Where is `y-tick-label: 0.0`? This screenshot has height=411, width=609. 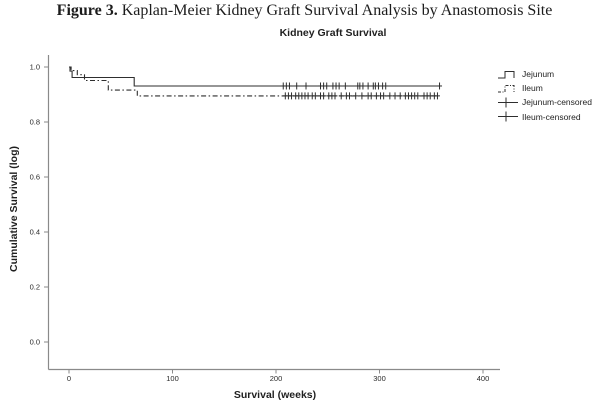
y-tick-label: 0.0 is located at coordinates (35, 342).